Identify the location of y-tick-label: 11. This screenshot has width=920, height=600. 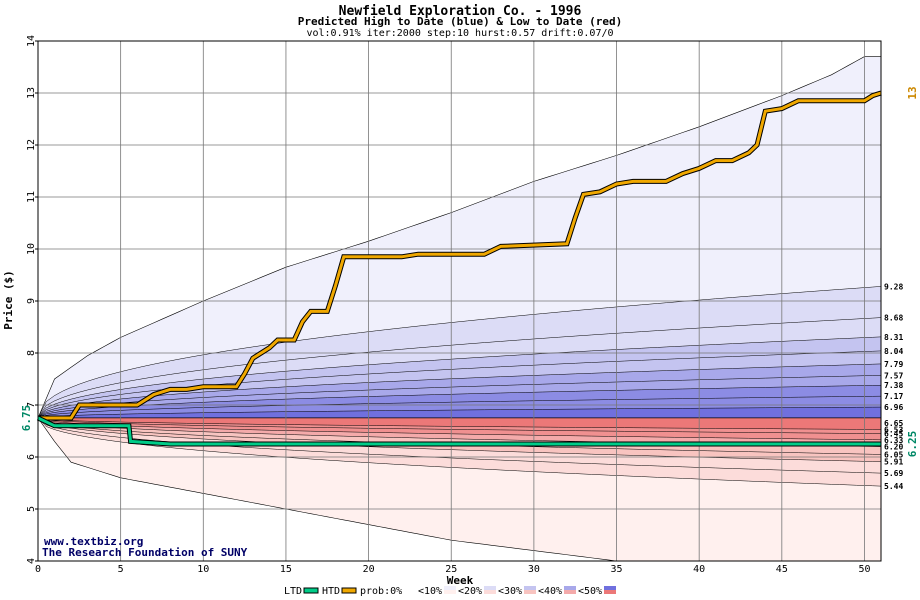
(31, 197).